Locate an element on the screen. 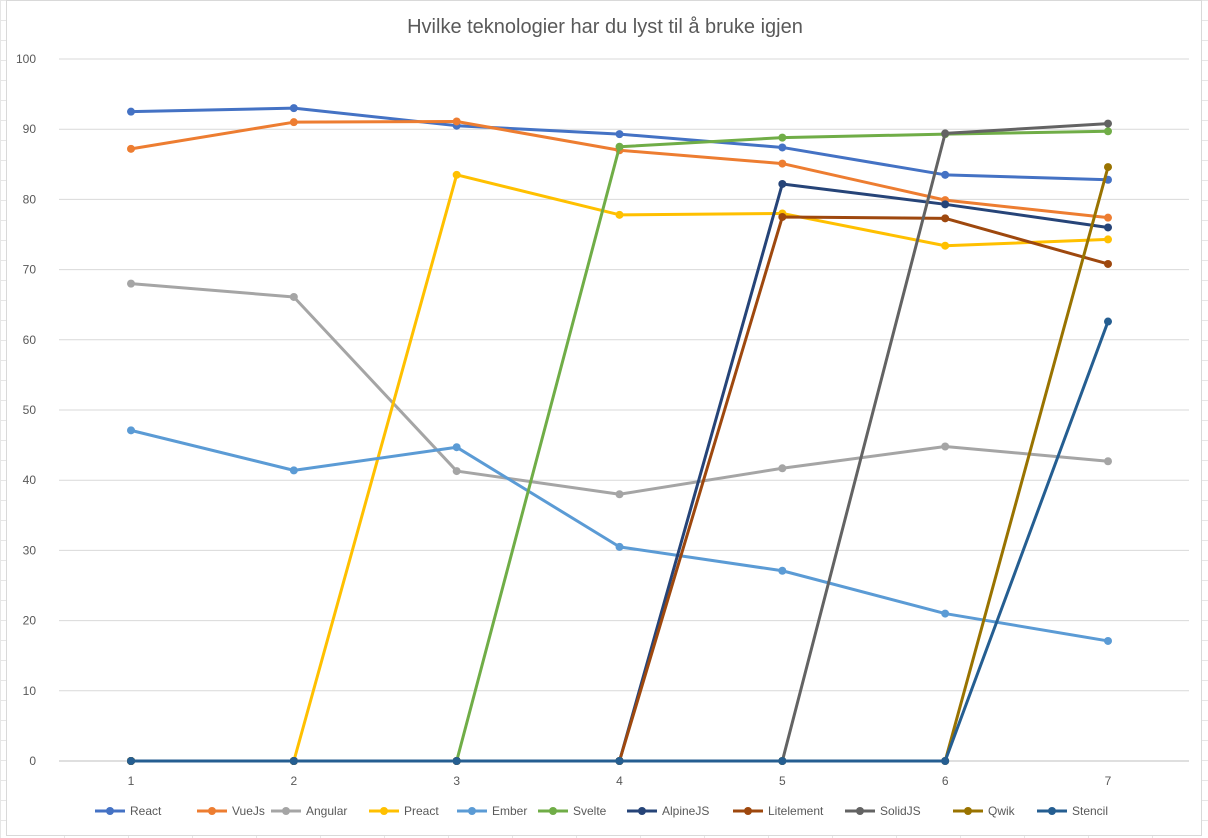 This screenshot has width=1208, height=838. y-tick-label: 10 is located at coordinates (30, 691).